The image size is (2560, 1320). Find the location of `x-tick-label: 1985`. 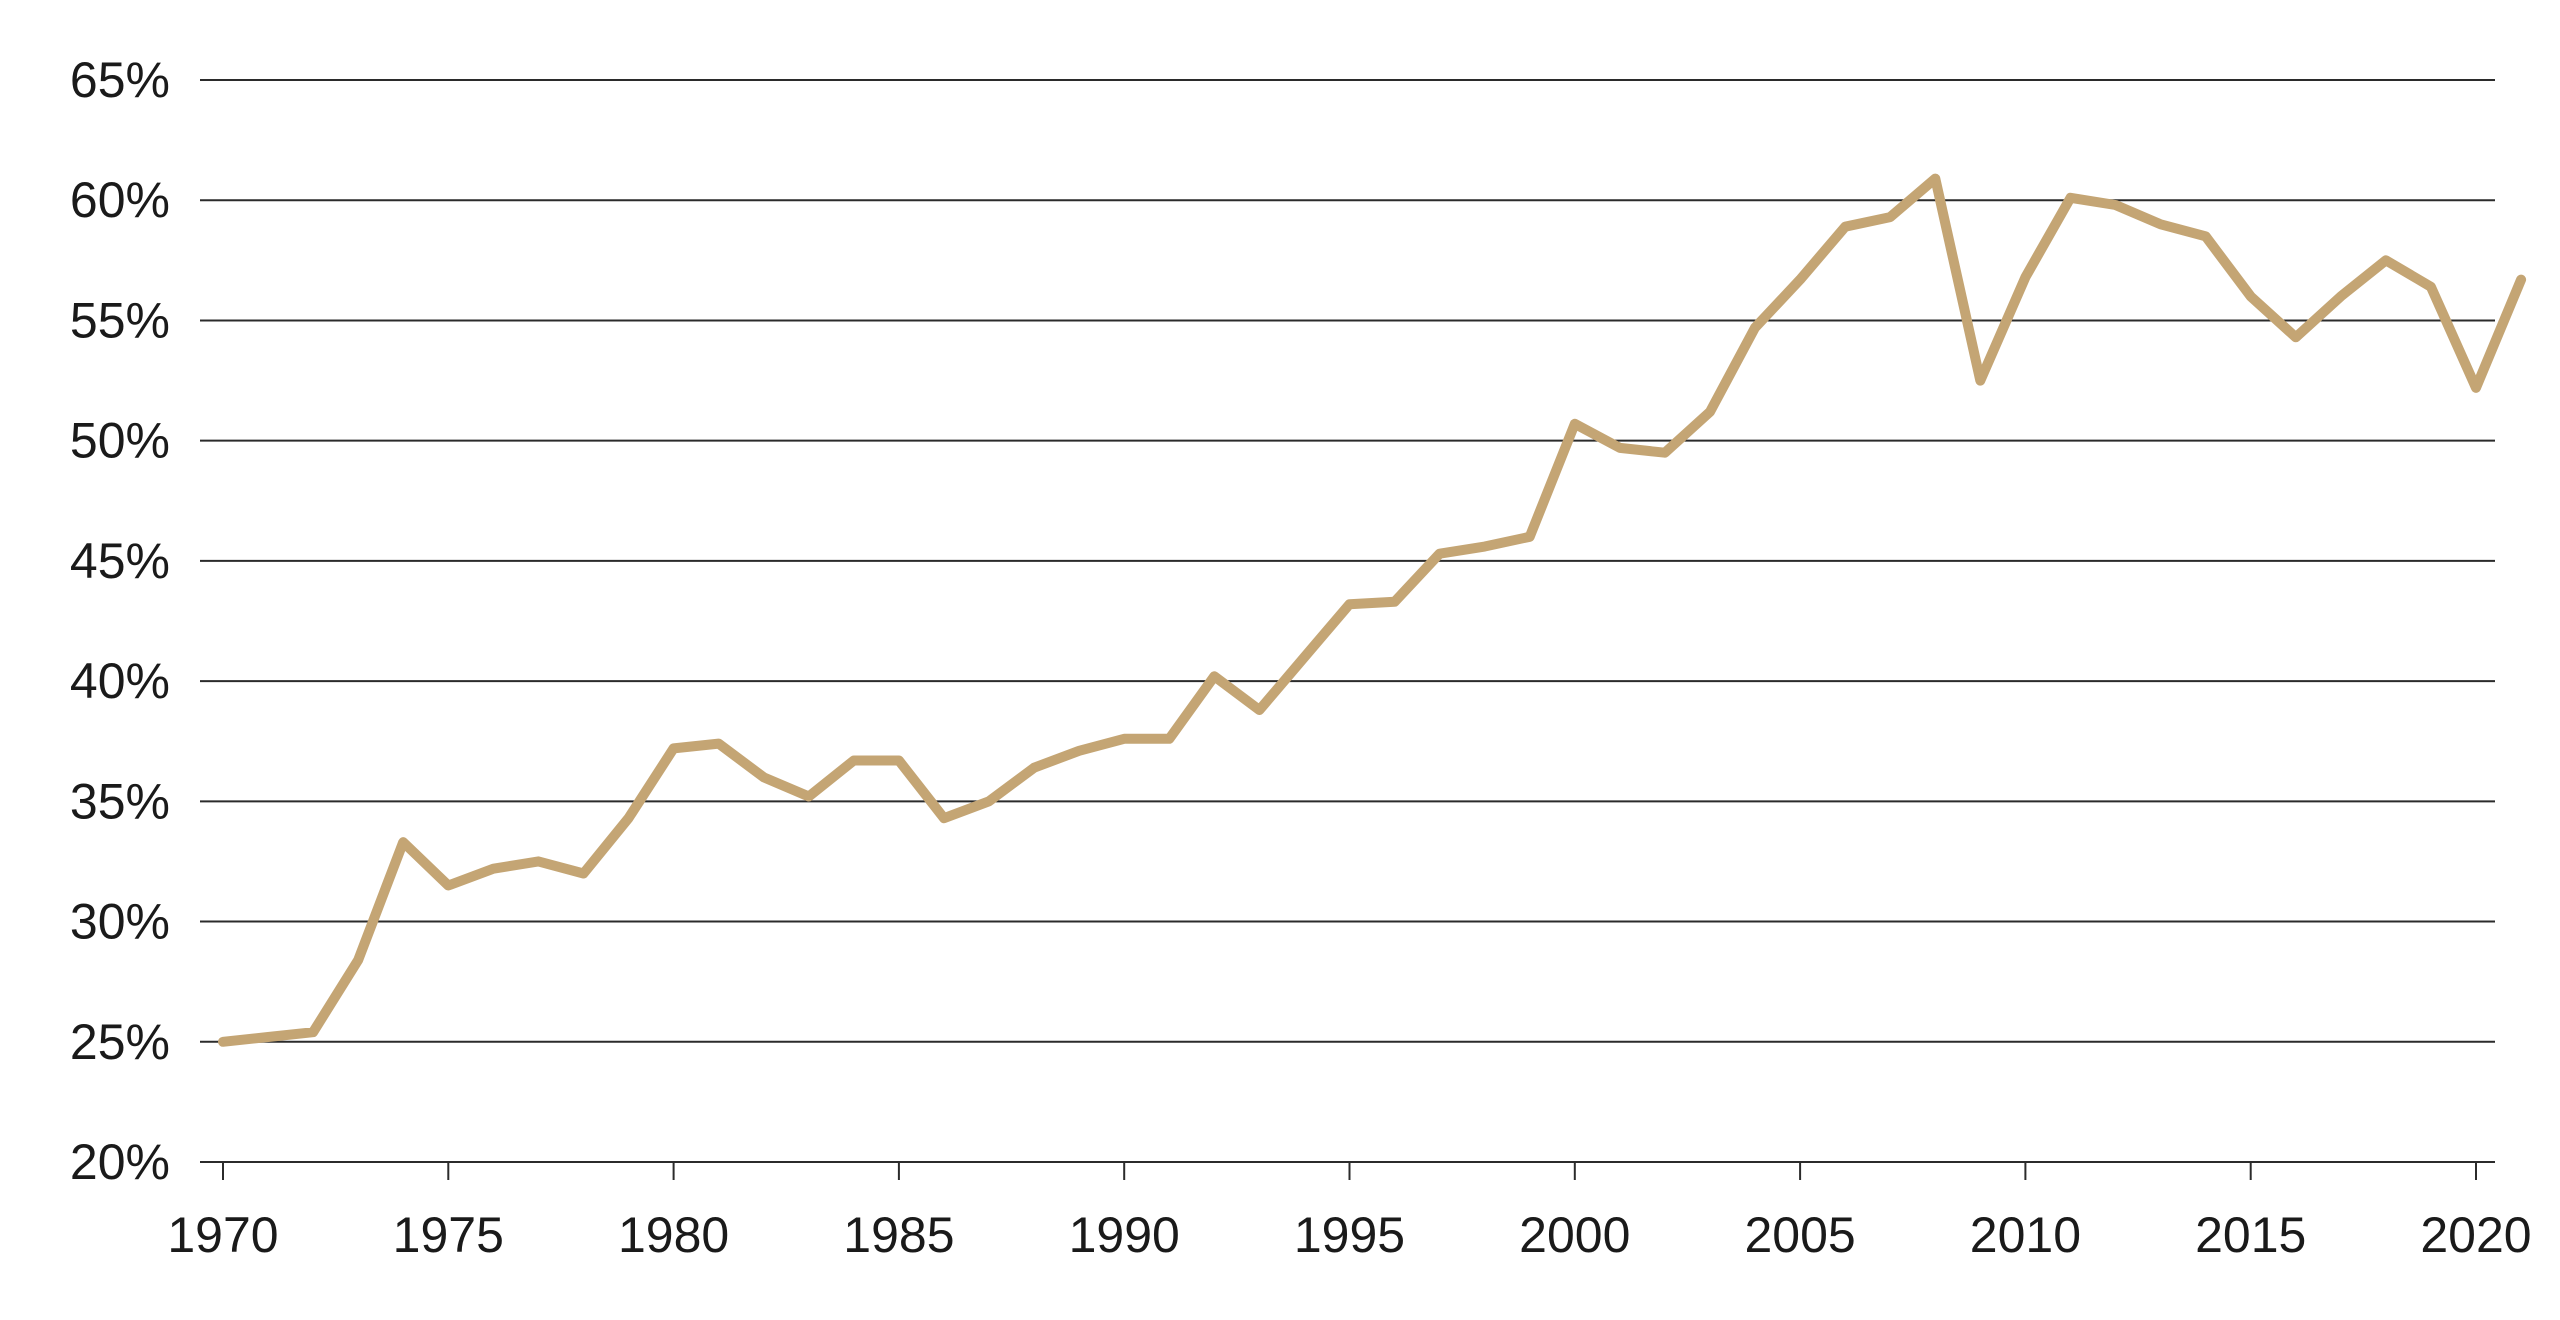

x-tick-label: 1985 is located at coordinates (898, 1235).